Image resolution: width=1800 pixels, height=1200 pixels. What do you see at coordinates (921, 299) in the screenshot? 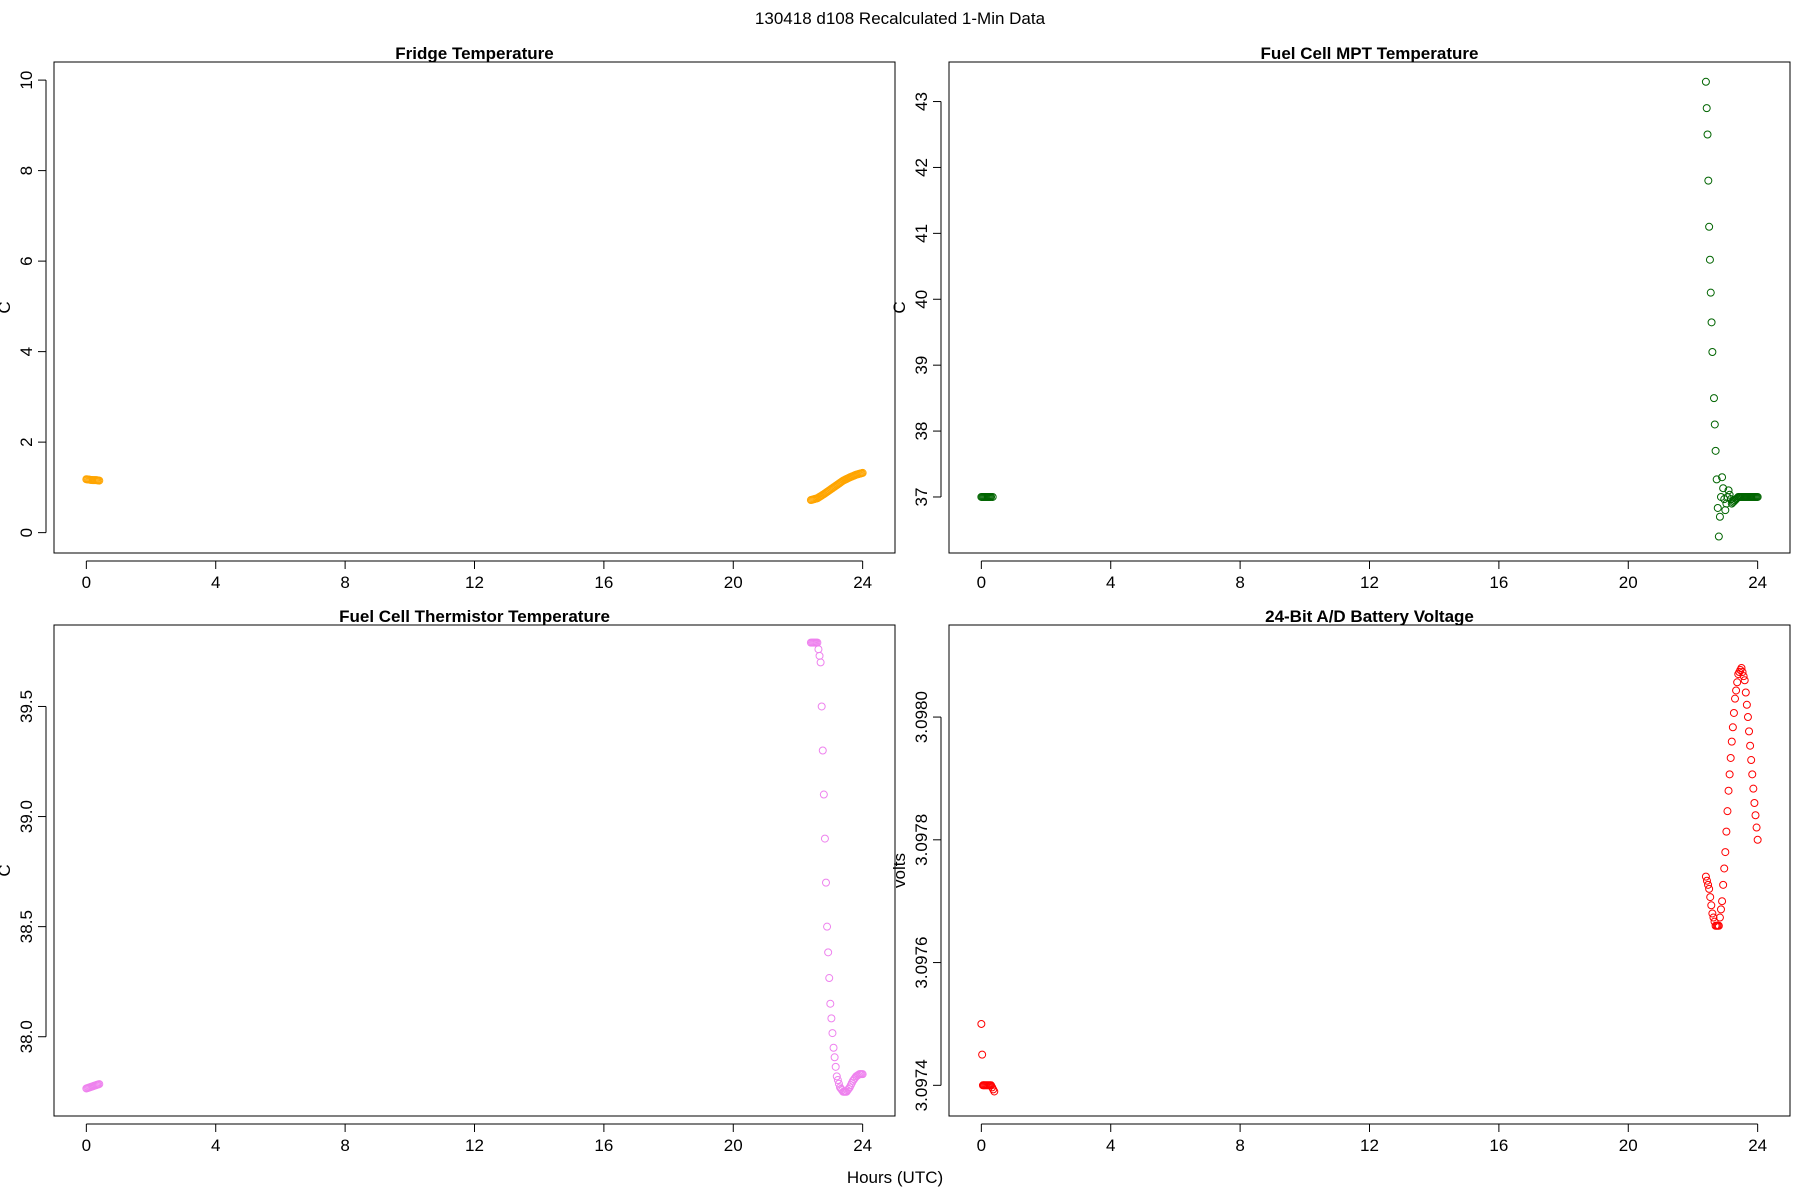
I see `fuel-cell-mpt-temperature-y-tick-label: 40` at bounding box center [921, 299].